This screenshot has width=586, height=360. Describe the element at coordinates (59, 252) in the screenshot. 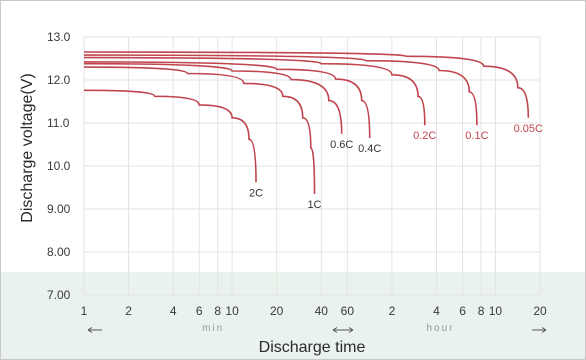

I see `y-tick-label: 8.00` at that location.